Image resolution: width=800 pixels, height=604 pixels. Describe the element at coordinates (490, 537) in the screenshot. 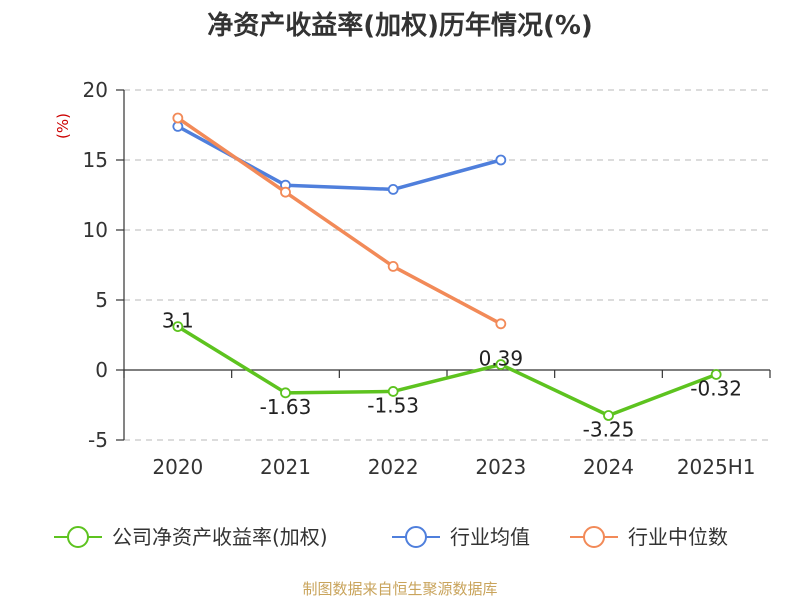

I see `legend-label: 行业均值` at that location.